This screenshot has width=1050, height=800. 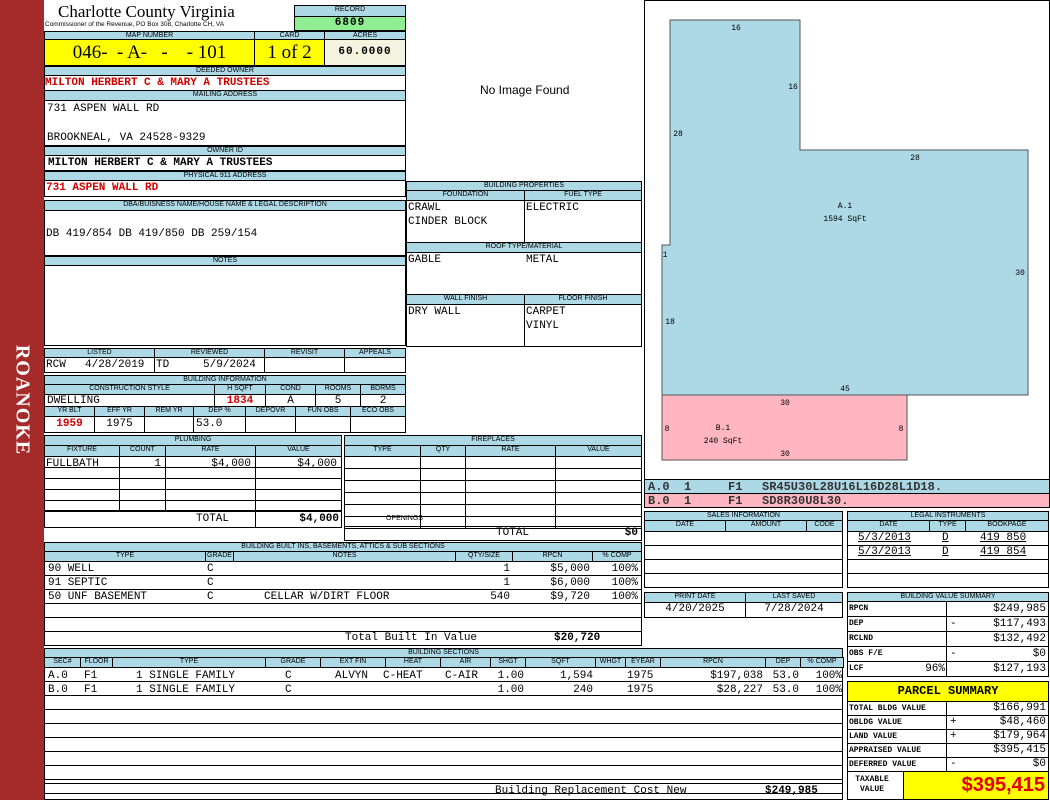 What do you see at coordinates (1019, 639) in the screenshot?
I see `value-summary-value: $132,492` at bounding box center [1019, 639].